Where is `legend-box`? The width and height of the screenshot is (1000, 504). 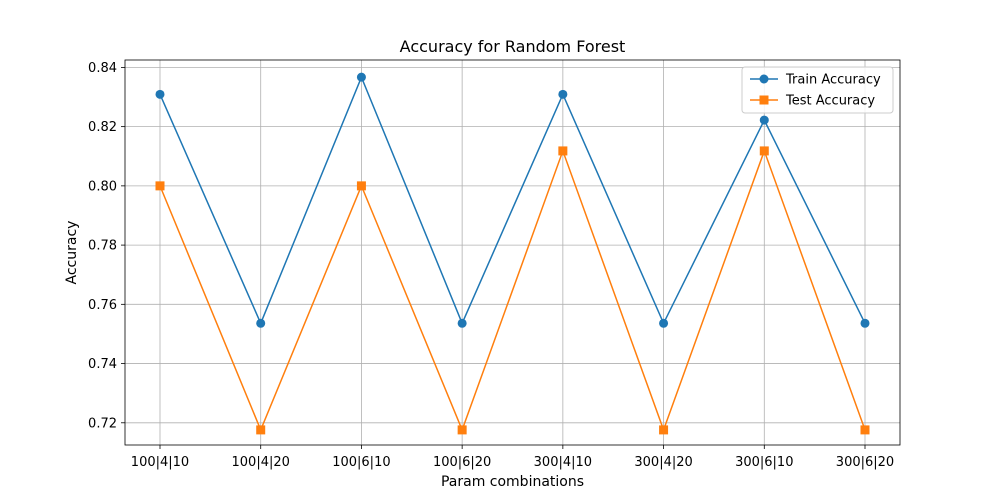 legend-box is located at coordinates (817, 90).